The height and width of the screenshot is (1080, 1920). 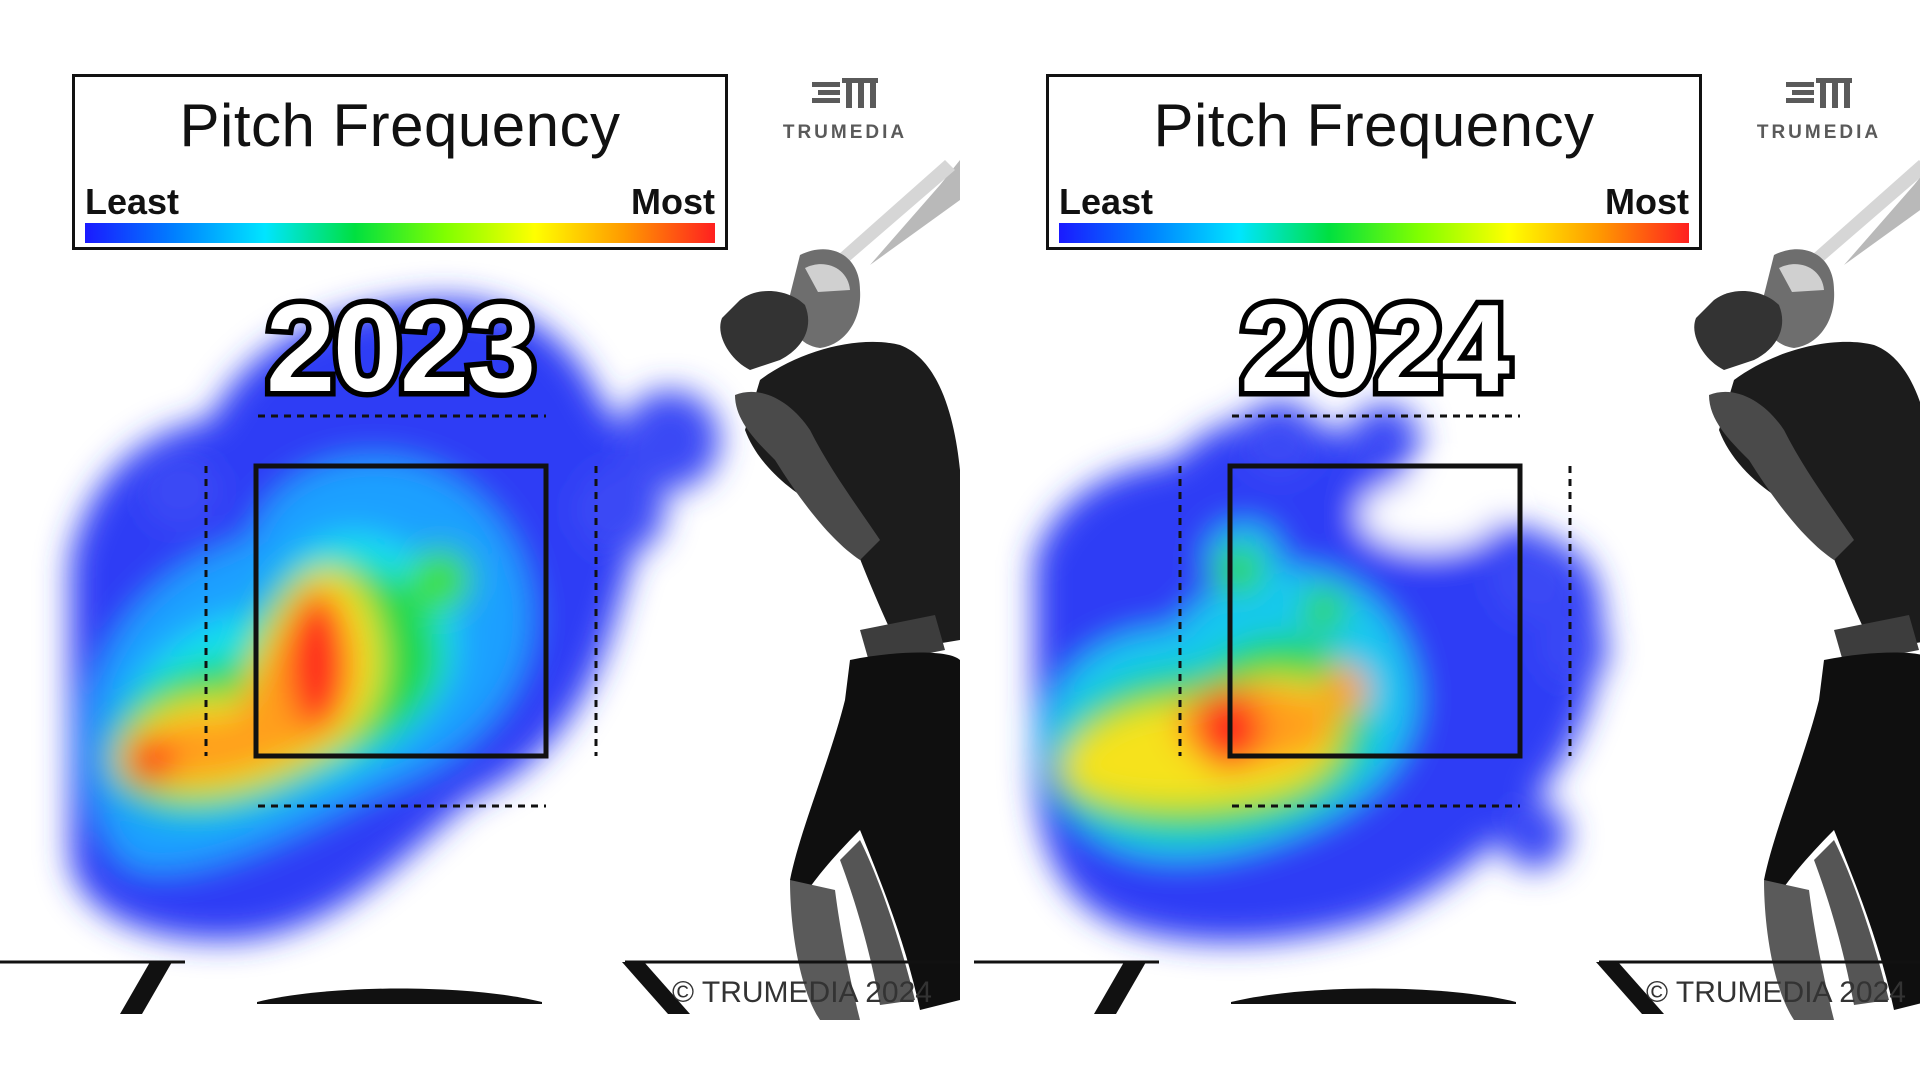 I want to click on year-label: 2024, so click(x=1375, y=349).